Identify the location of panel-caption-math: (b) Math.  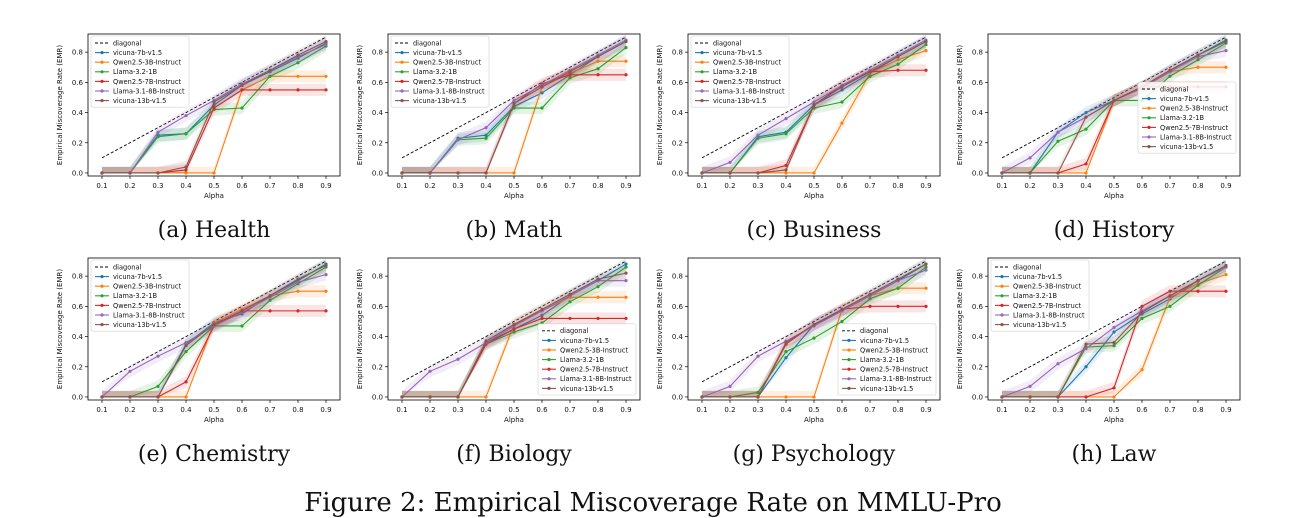
(514, 230).